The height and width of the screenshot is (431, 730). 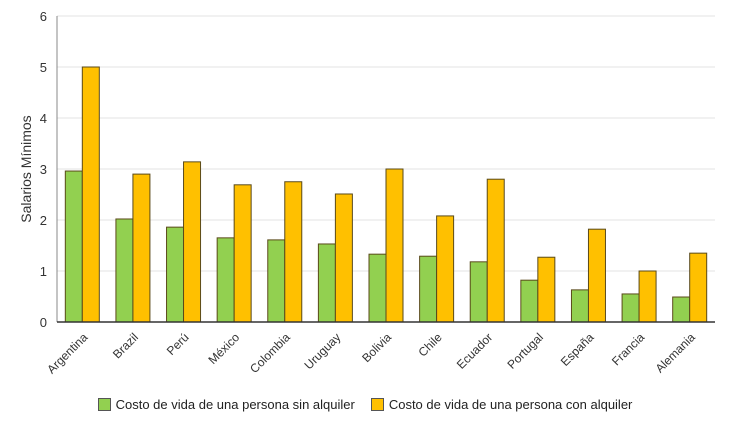 I want to click on bar-México-sin-alquiler, so click(x=225, y=280).